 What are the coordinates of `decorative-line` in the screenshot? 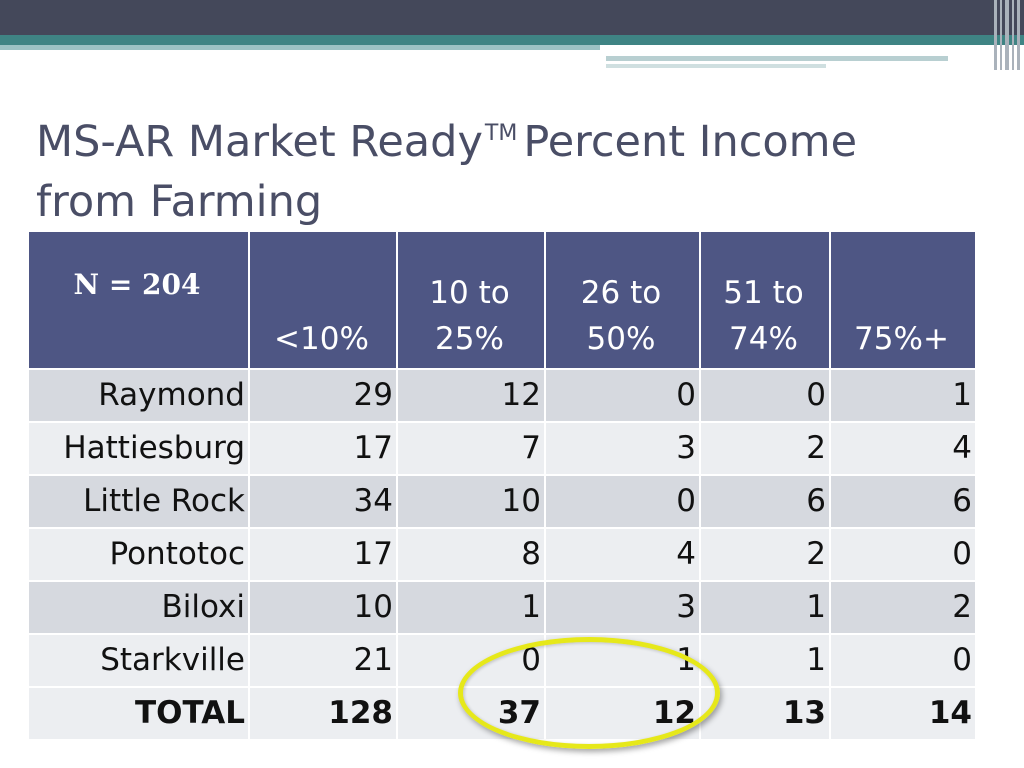 It's located at (777, 58).